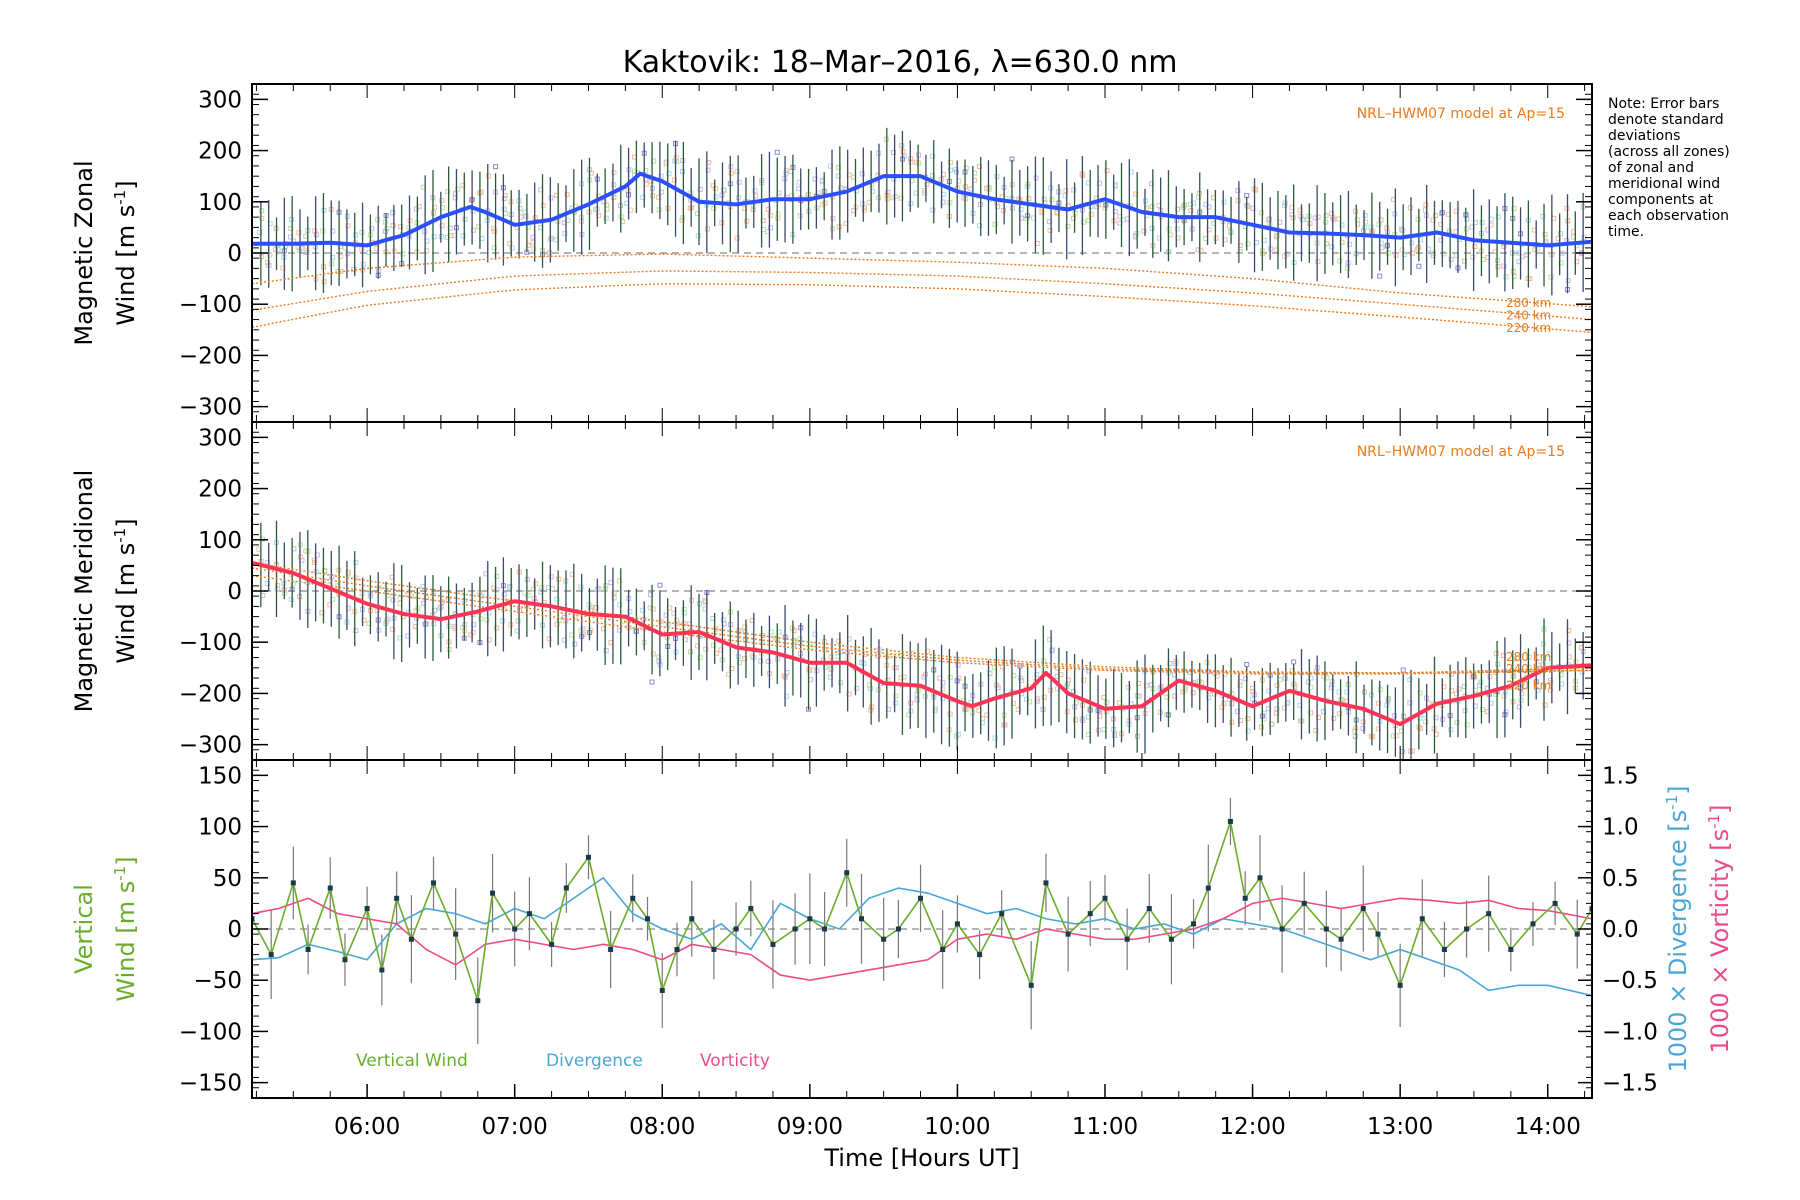  I want to click on y-tick-label: 100, so click(220, 203).